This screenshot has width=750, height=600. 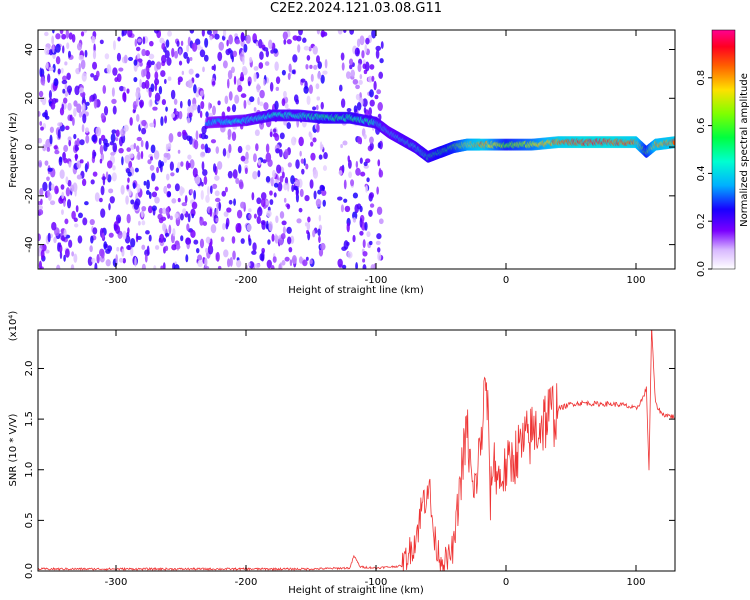 I want to click on colorbar-tick-label: 0.2, so click(x=701, y=221).